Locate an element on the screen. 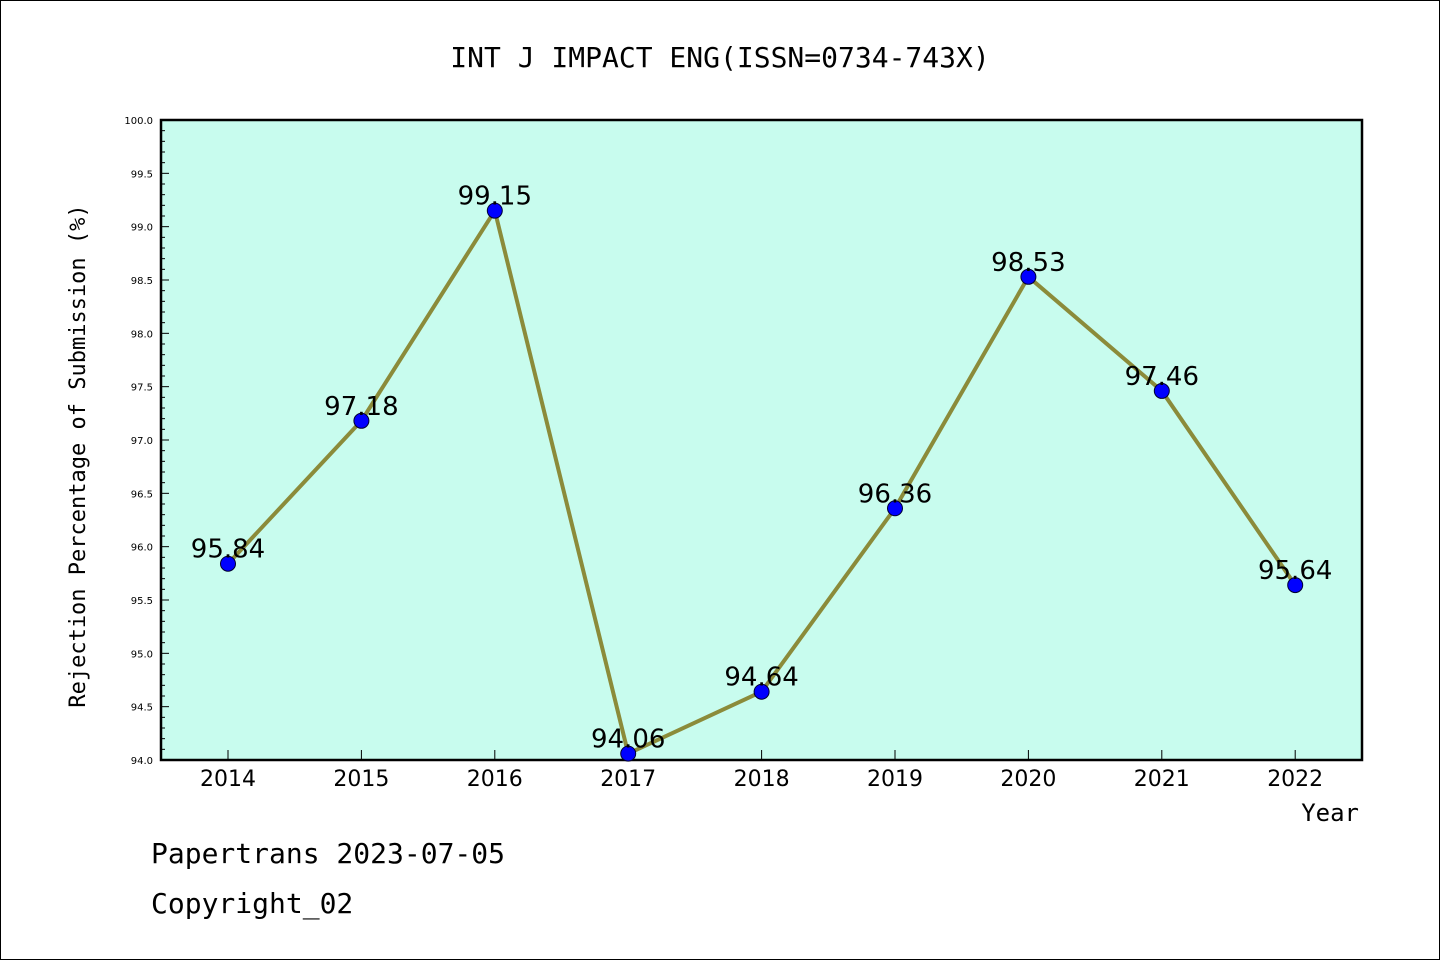 The image size is (1440, 960). y-tick-label: 96.0 is located at coordinates (142, 548).